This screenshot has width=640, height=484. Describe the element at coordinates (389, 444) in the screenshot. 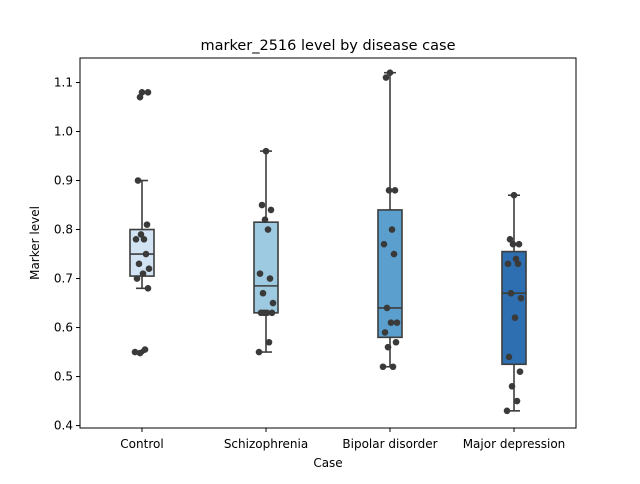

I see `x-tick-label: Bipolar disorder` at that location.